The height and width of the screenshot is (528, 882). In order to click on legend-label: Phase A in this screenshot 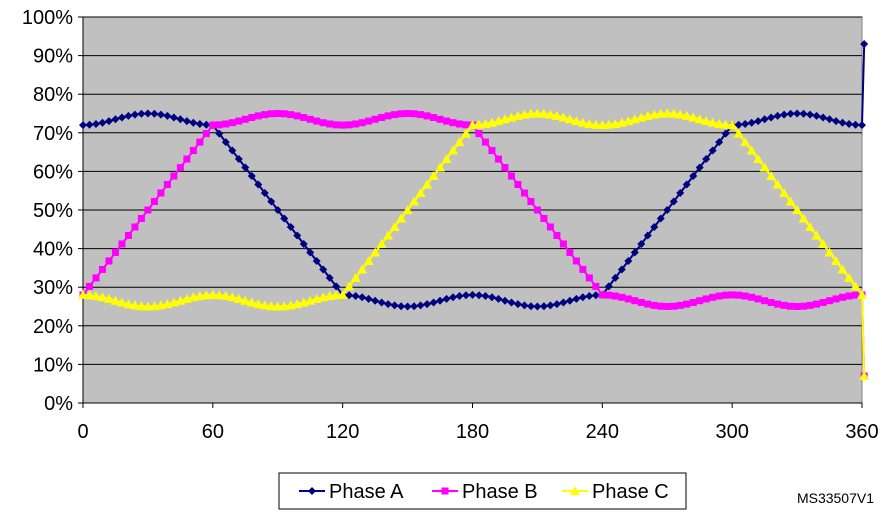, I will do `click(366, 492)`.